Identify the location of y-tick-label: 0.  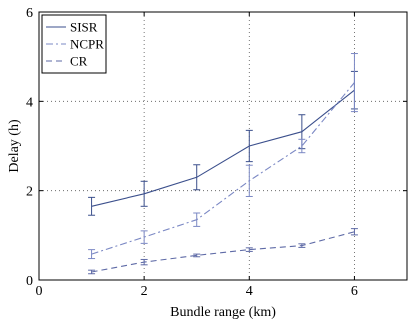
(29, 281).